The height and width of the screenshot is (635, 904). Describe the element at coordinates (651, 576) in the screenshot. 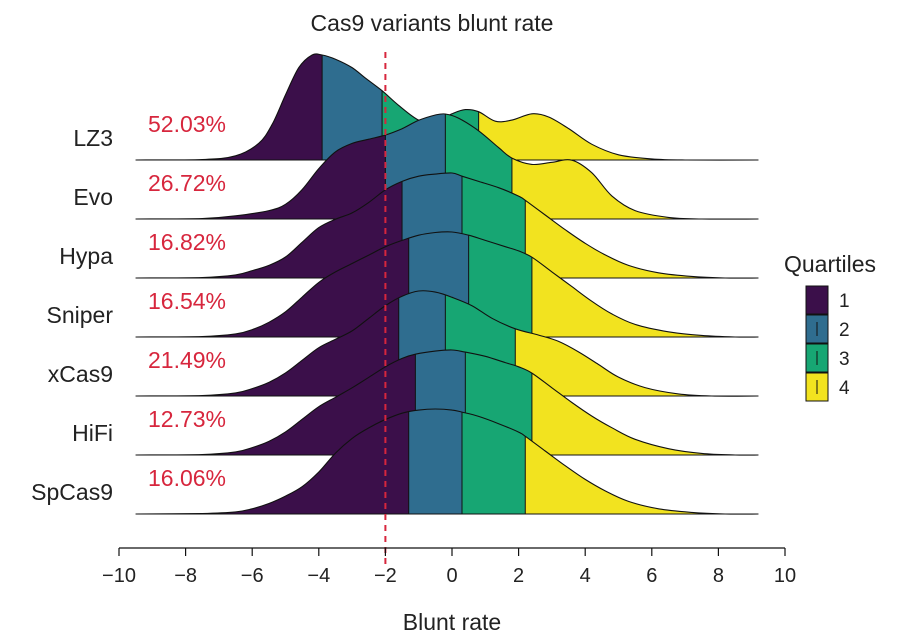

I see `x-tick-label: 6` at that location.